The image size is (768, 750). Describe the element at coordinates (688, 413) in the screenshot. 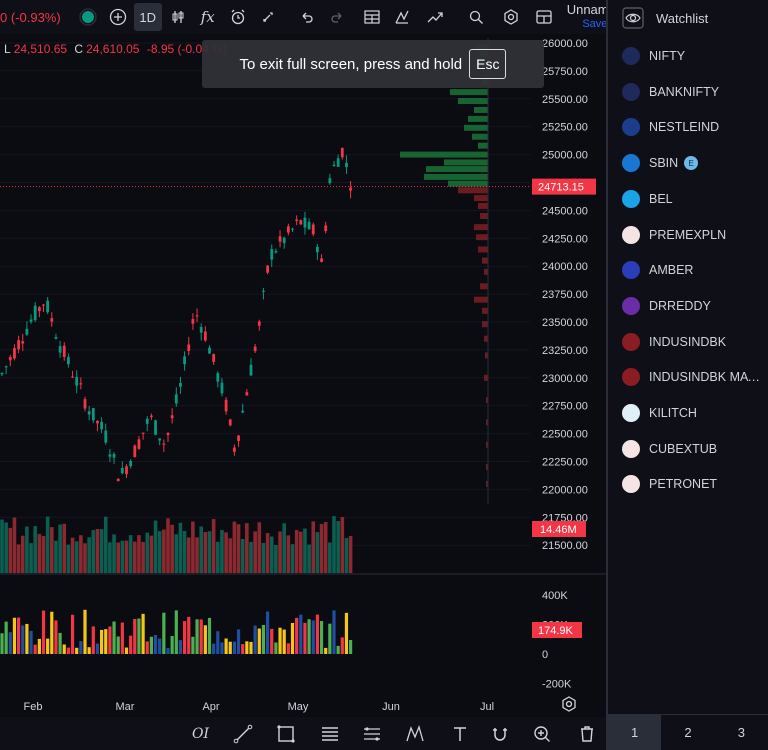

I see `watchlist-item: KILITCH` at that location.